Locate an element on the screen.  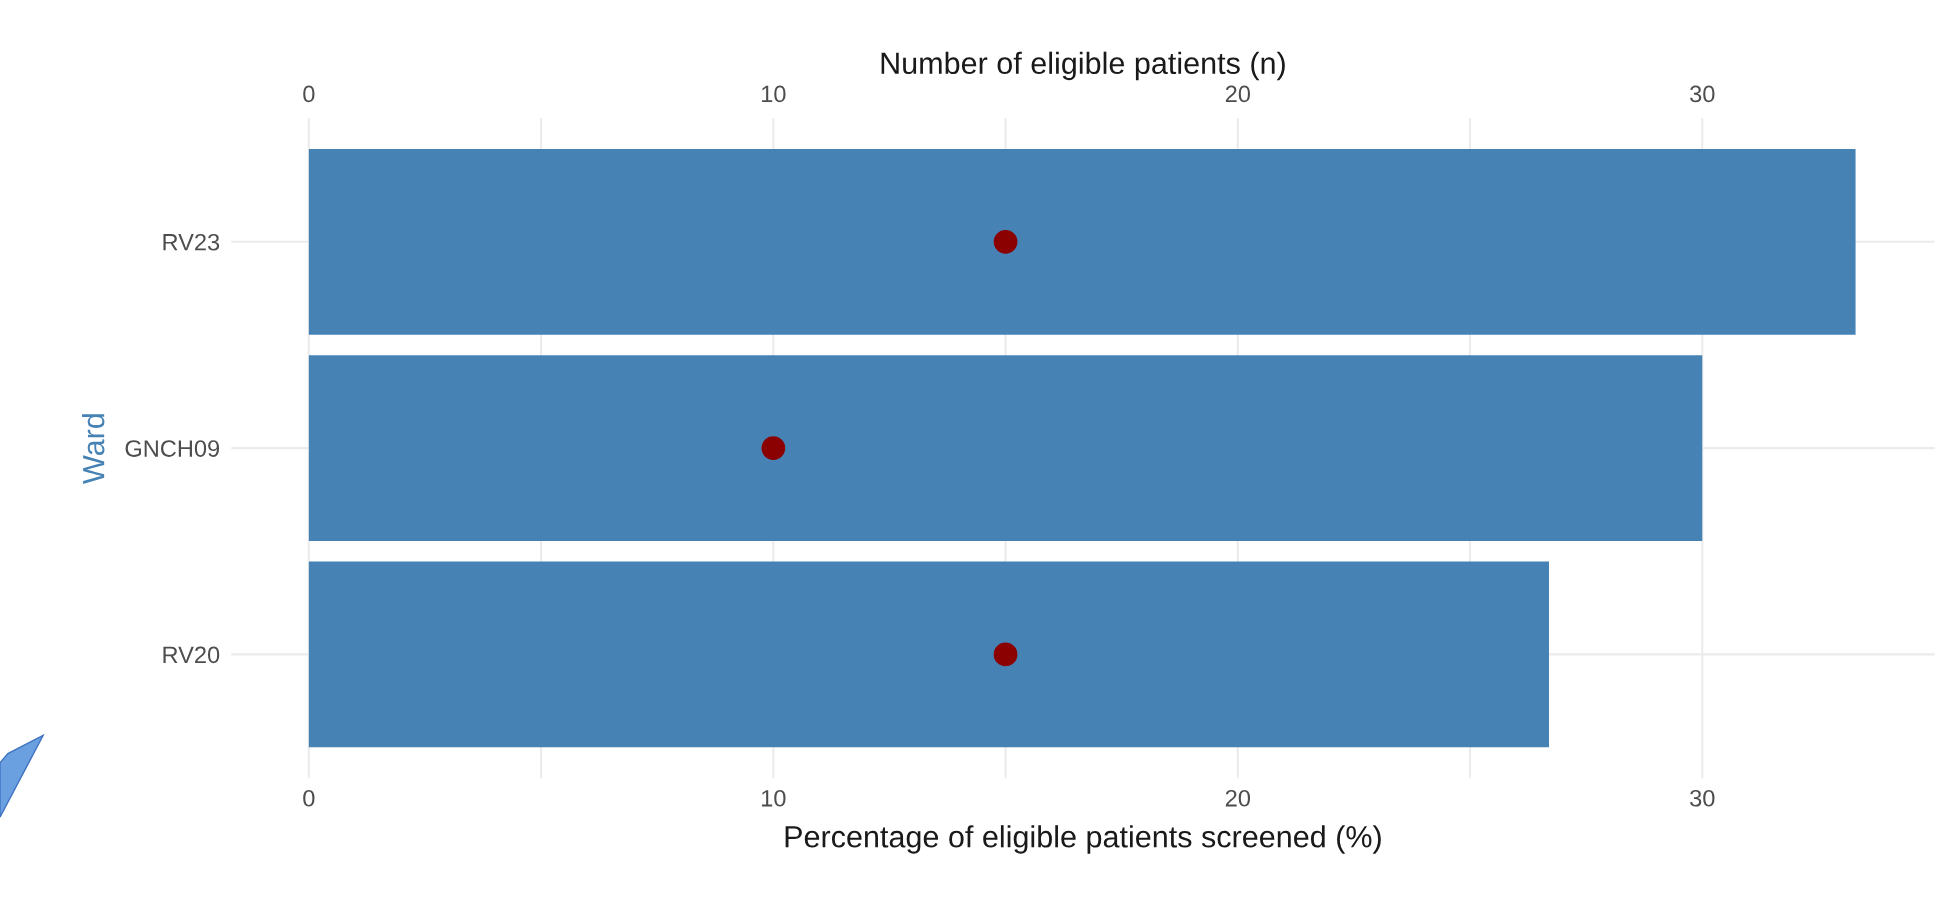
x2-tick-label: 20 is located at coordinates (1238, 94).